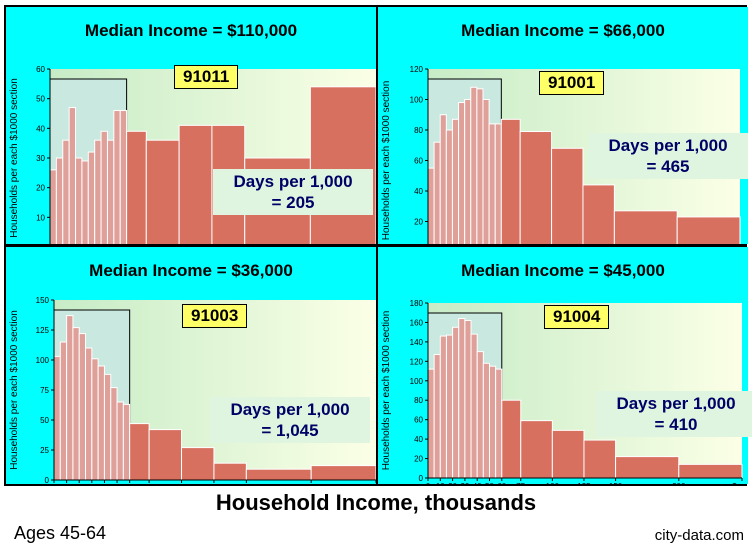 The height and width of the screenshot is (549, 752). Describe the element at coordinates (40, 158) in the screenshot. I see `y-tick-label: 30` at that location.